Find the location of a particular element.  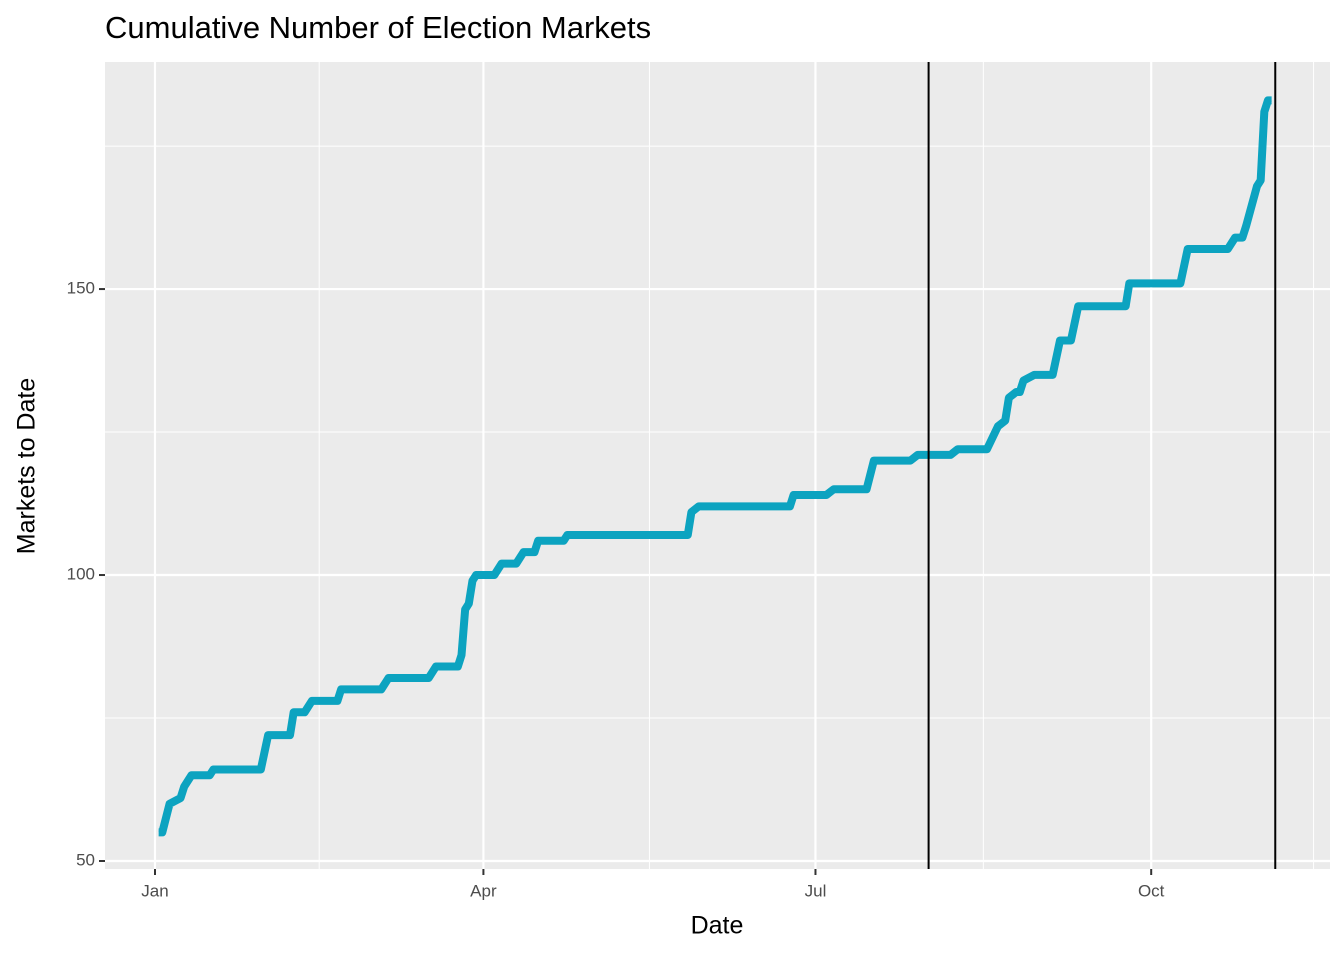

x-tick-label: Oct is located at coordinates (1151, 890).